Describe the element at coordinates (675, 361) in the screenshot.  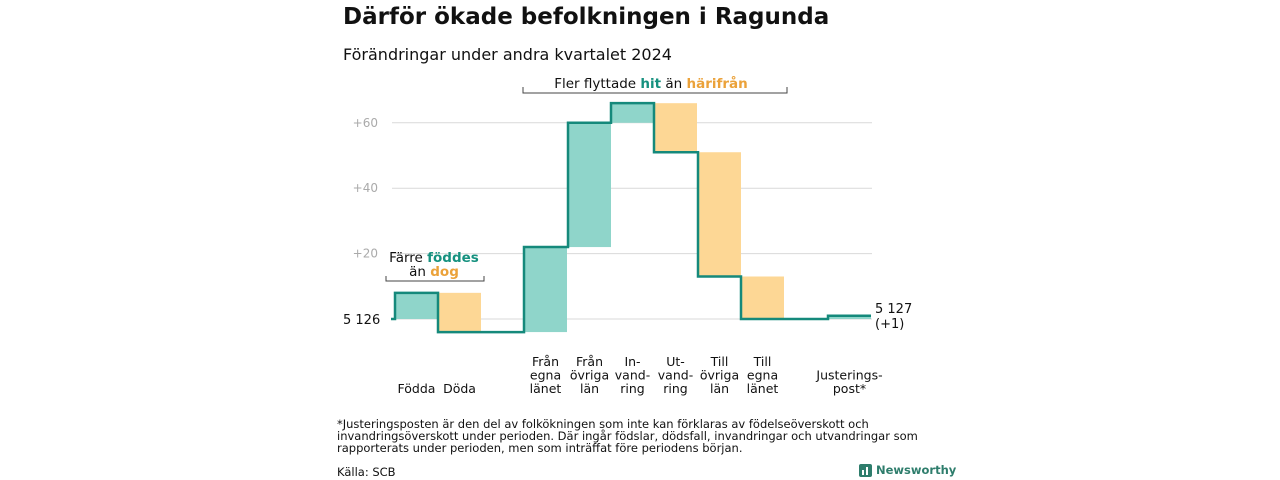
I see `category-label: Ut-` at that location.